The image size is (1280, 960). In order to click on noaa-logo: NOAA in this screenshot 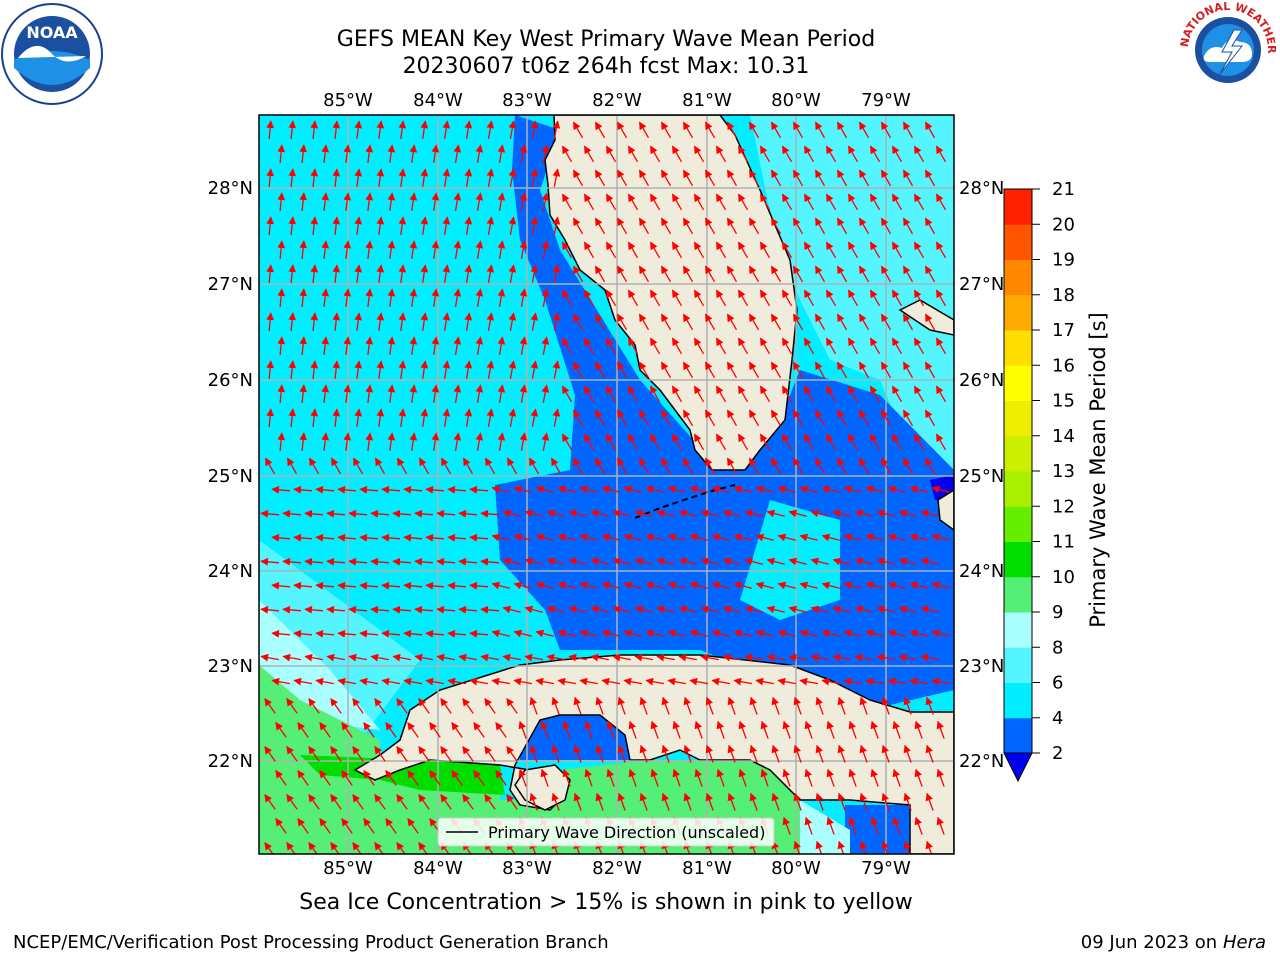, I will do `click(52, 54)`.